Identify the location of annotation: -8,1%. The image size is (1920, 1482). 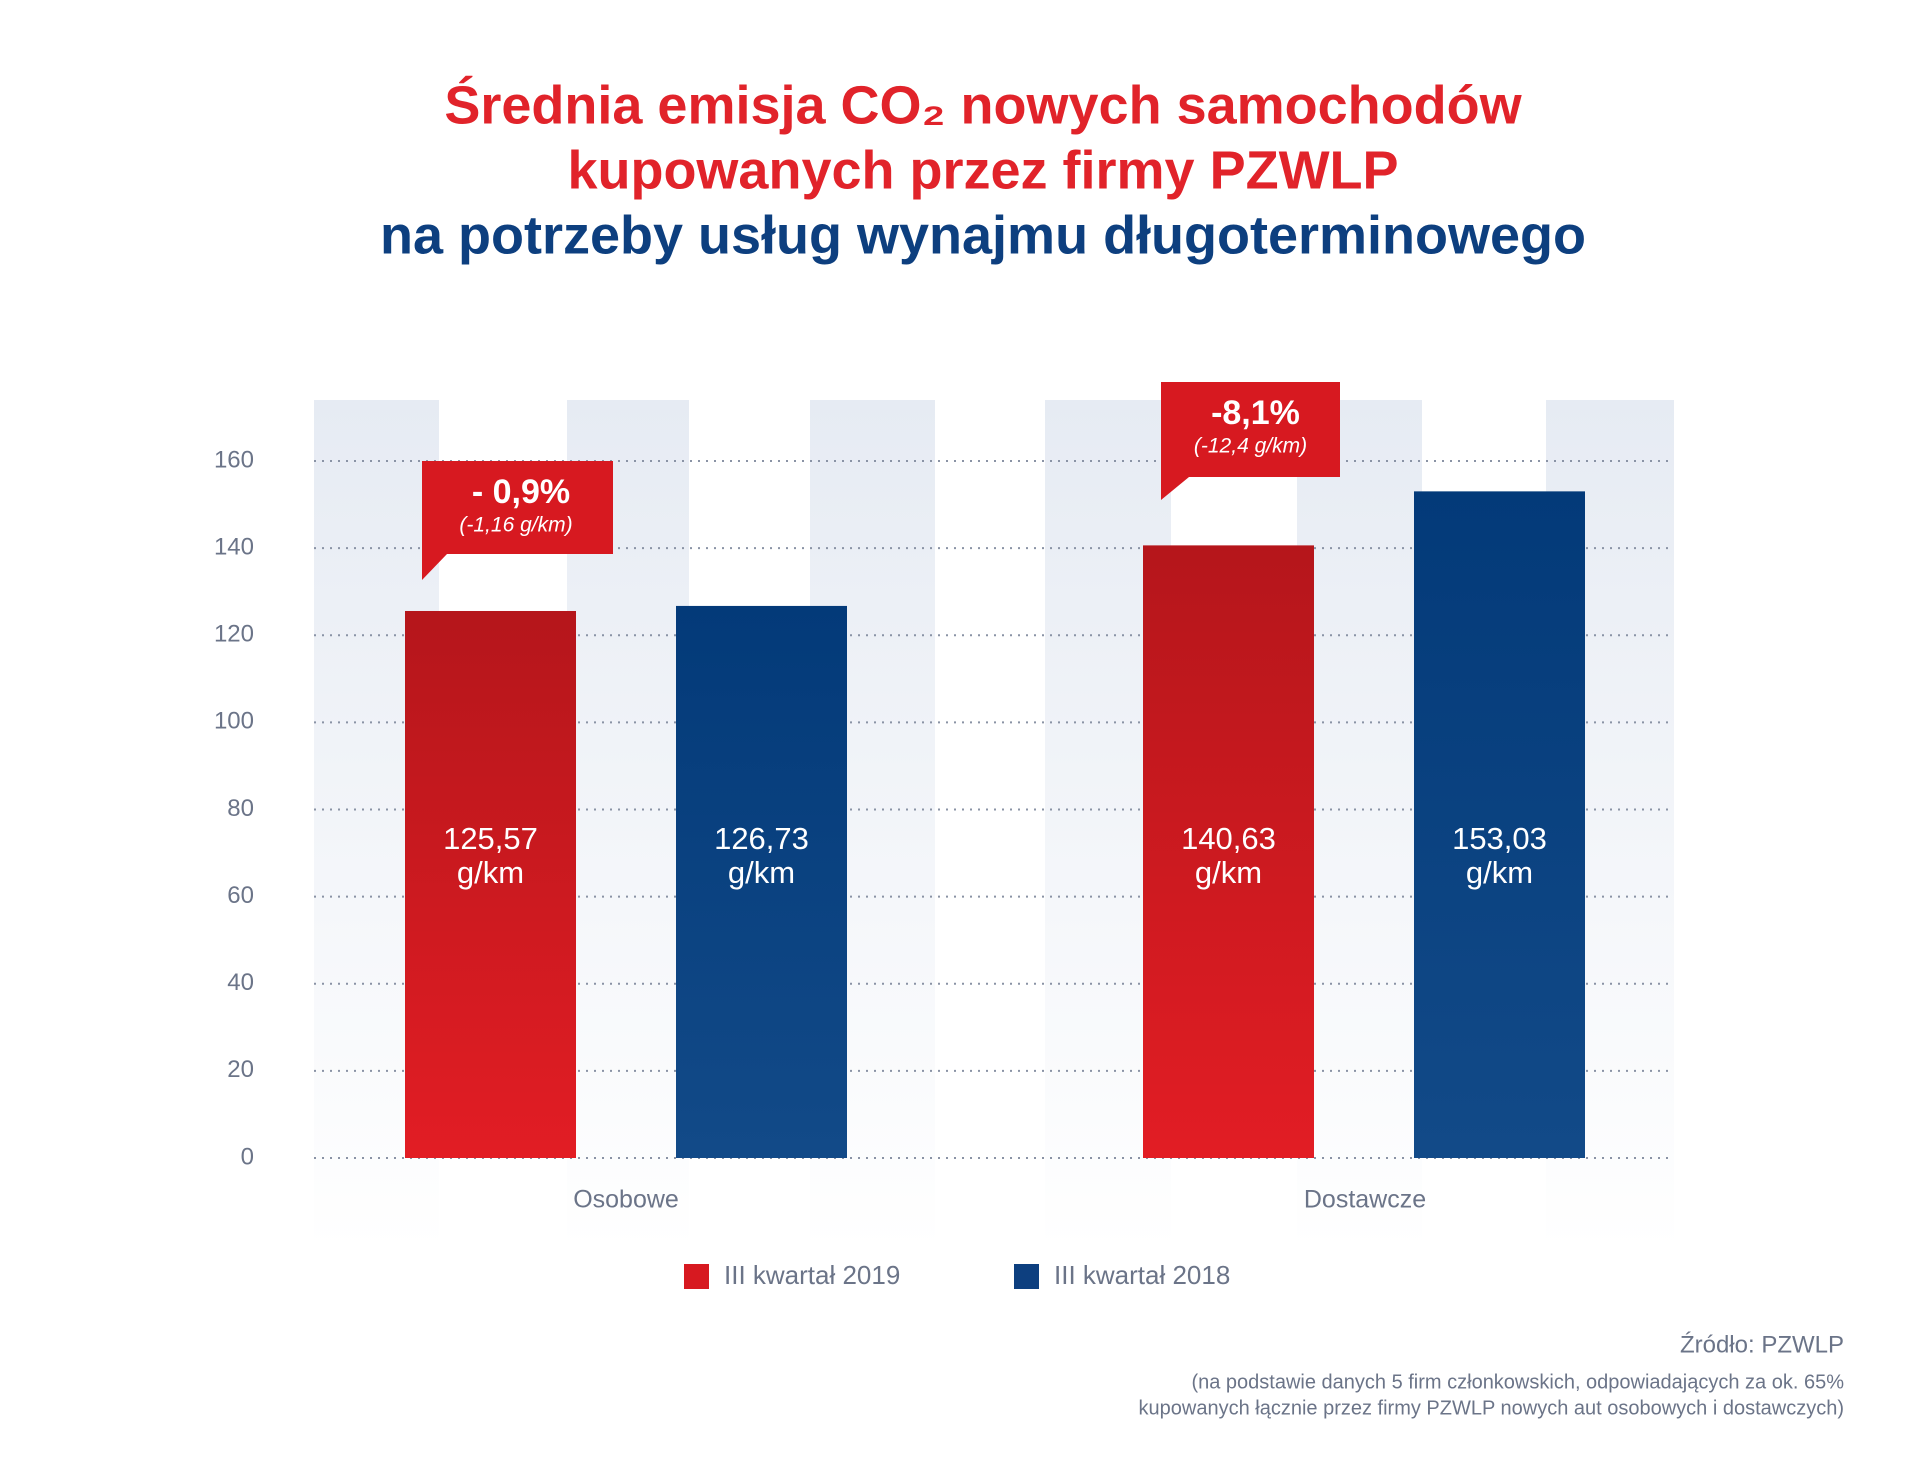
(1255, 413).